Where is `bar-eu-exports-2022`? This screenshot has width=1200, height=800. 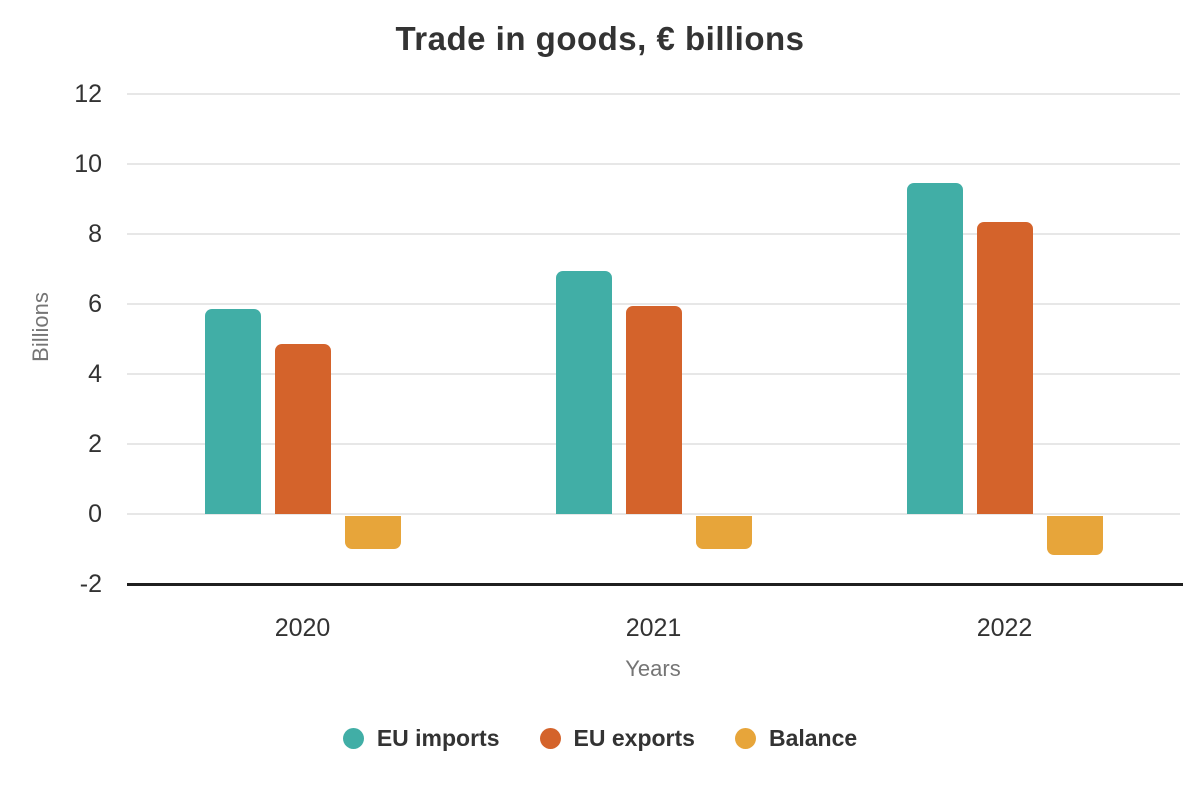
bar-eu-exports-2022 is located at coordinates (1004, 367).